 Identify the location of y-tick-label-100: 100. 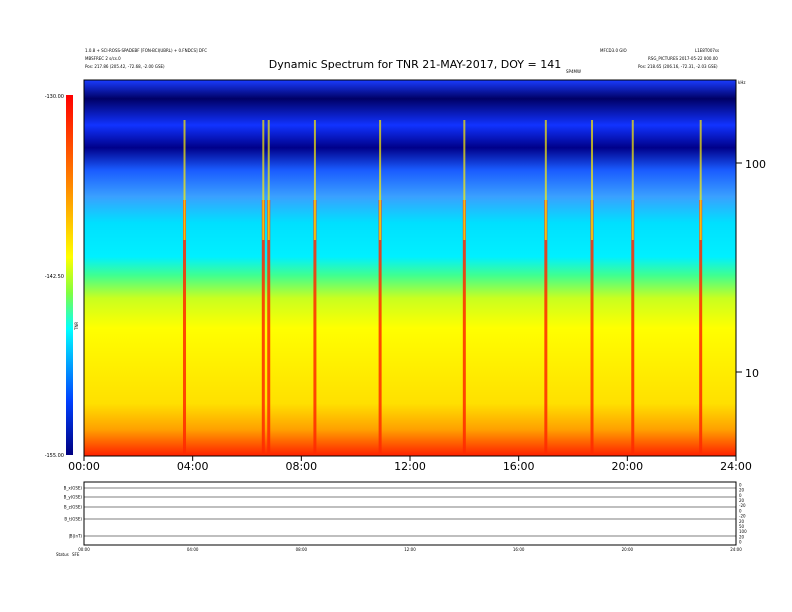
(755, 164).